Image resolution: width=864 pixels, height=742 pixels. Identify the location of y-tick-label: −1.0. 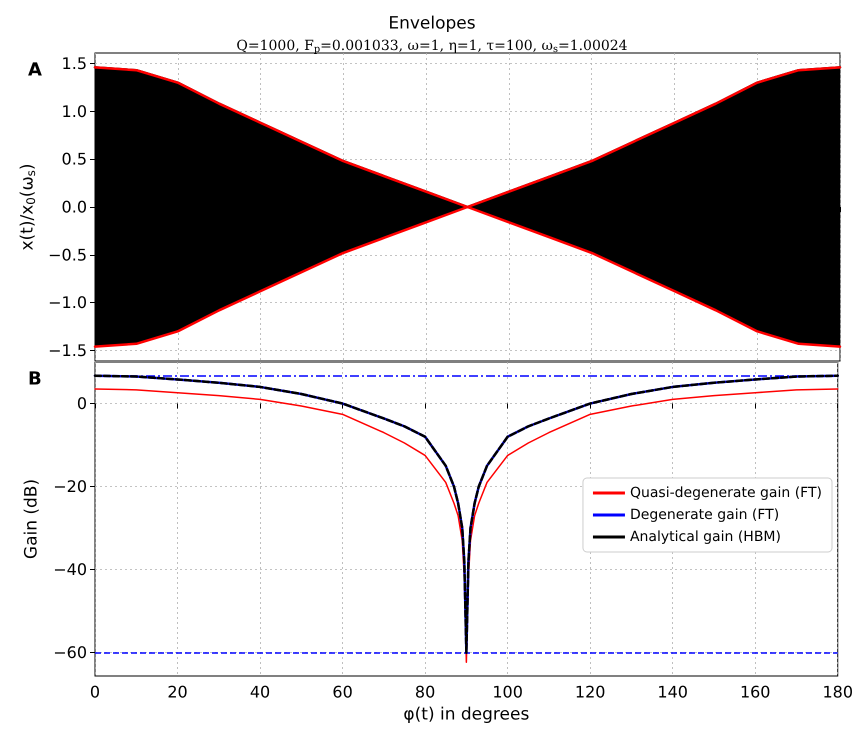
(67, 302).